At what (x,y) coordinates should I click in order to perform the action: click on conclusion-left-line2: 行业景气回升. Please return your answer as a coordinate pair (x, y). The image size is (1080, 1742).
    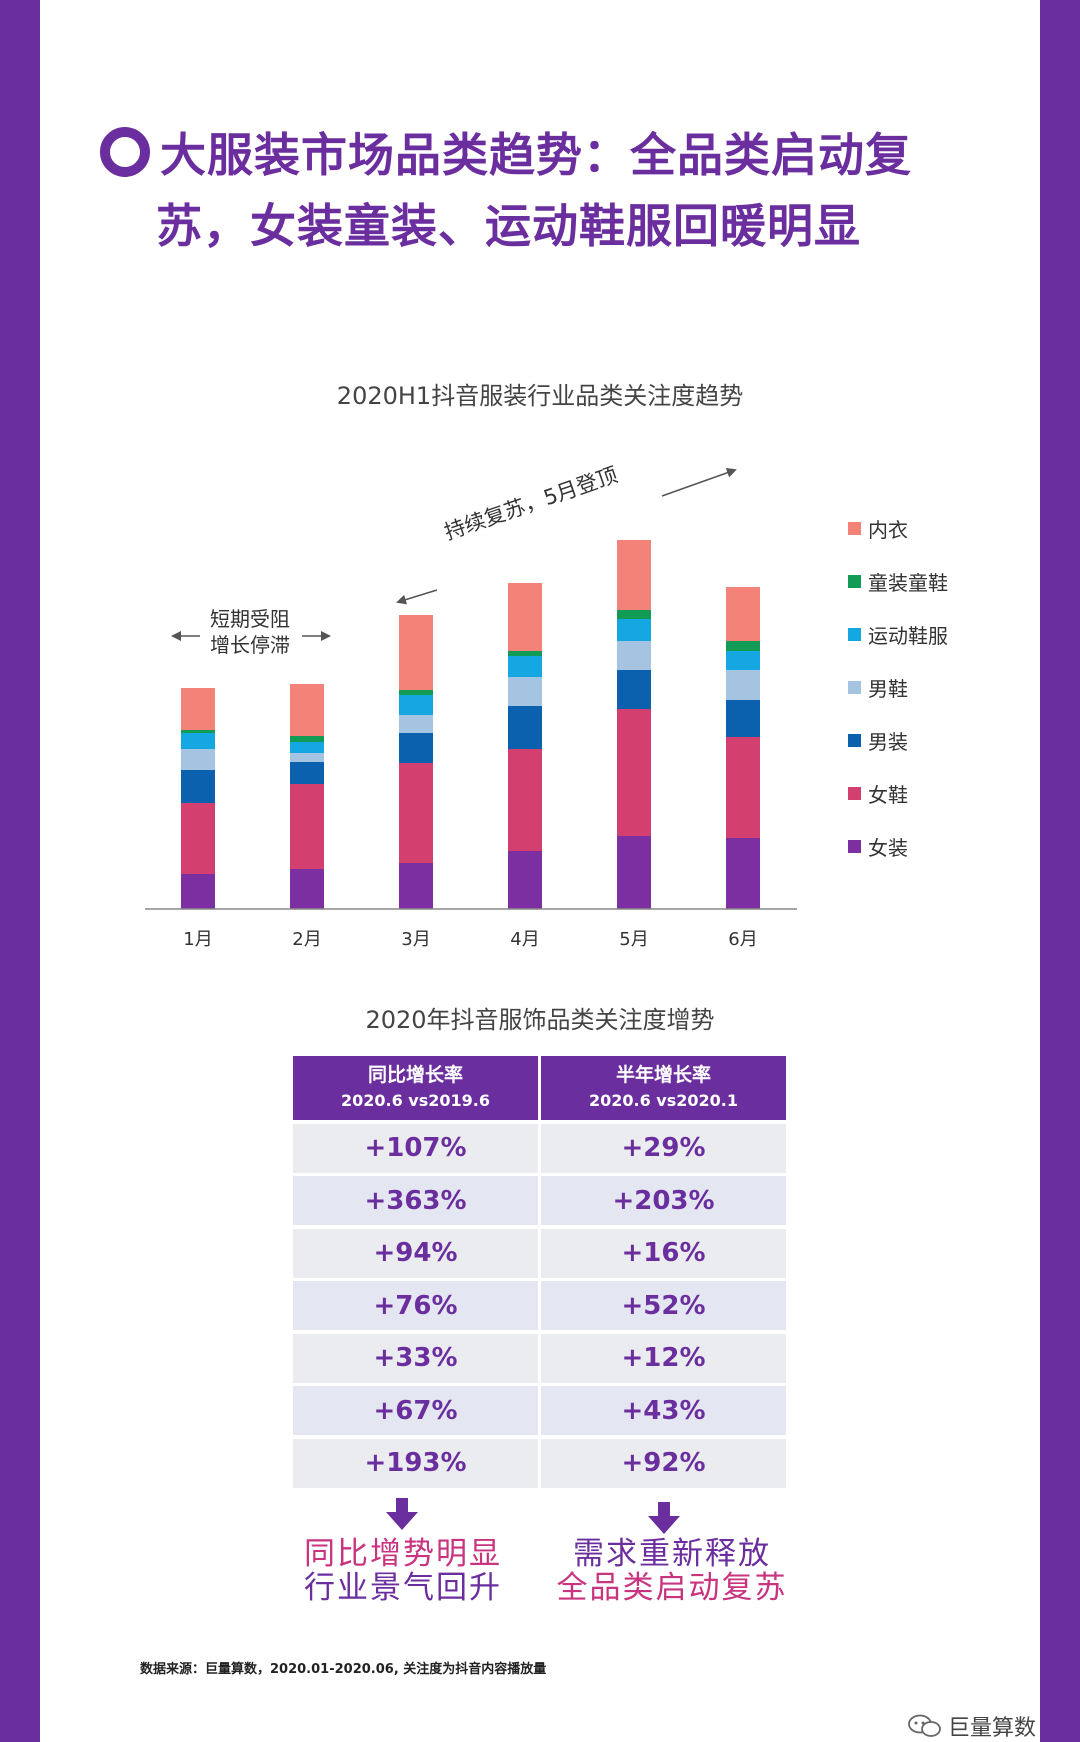
    Looking at the image, I should click on (403, 1588).